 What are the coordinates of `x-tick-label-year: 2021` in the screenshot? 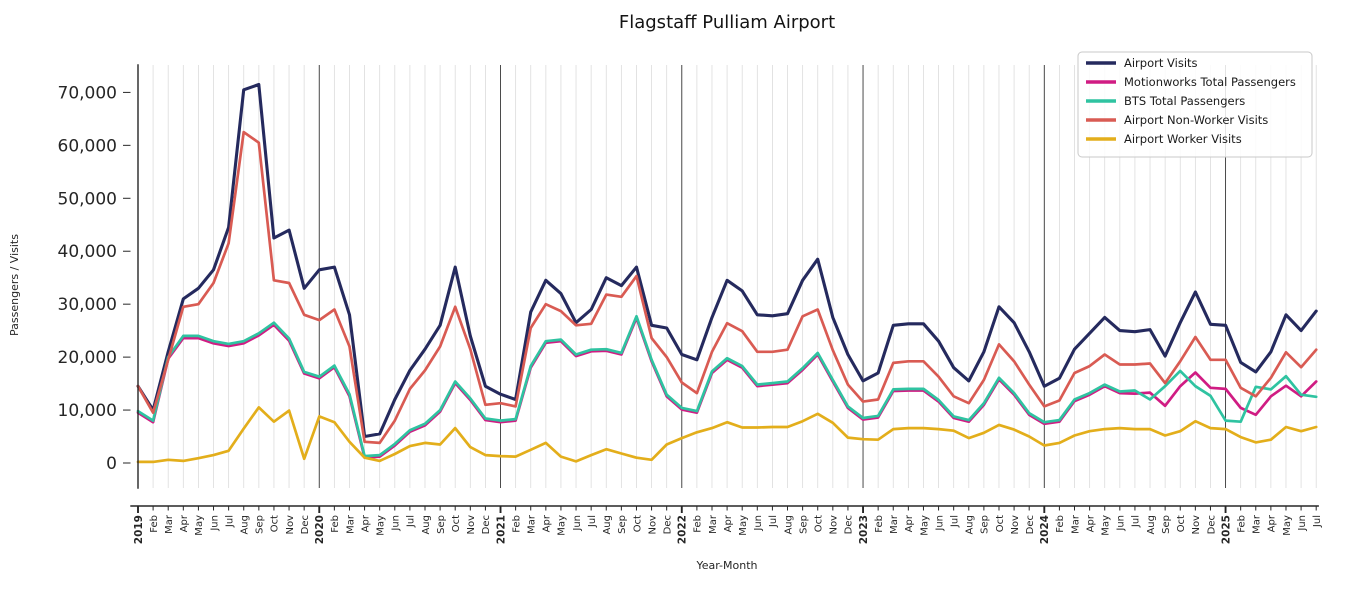 It's located at (501, 529).